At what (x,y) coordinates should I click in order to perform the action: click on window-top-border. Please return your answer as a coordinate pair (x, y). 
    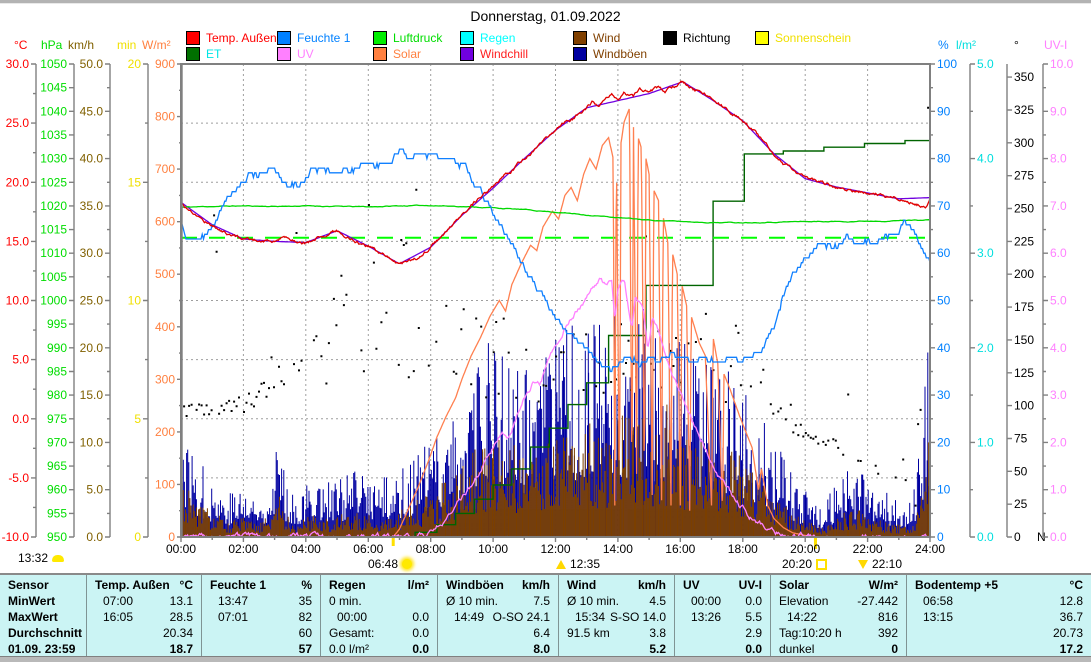
    Looking at the image, I should click on (545, 2).